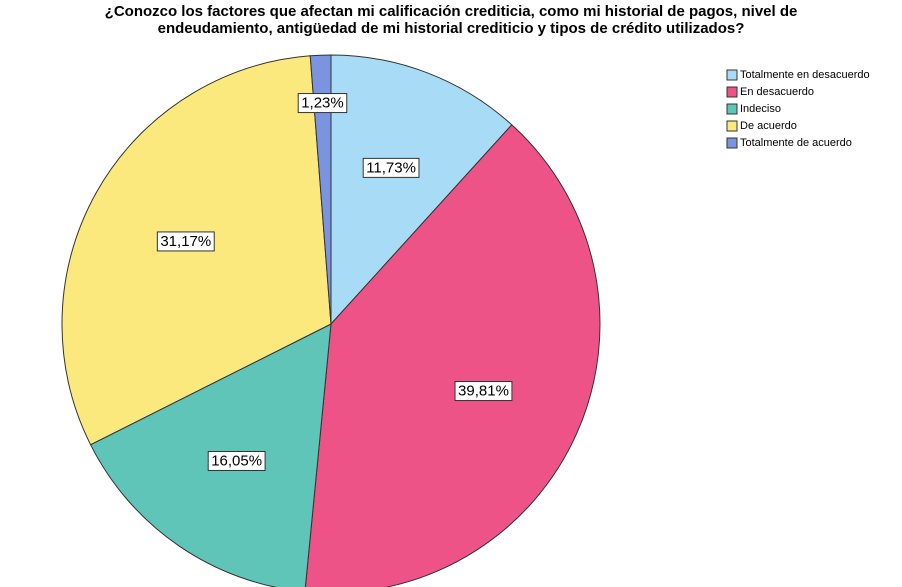  Describe the element at coordinates (777, 92) in the screenshot. I see `legend-label: En desacuerdo` at that location.